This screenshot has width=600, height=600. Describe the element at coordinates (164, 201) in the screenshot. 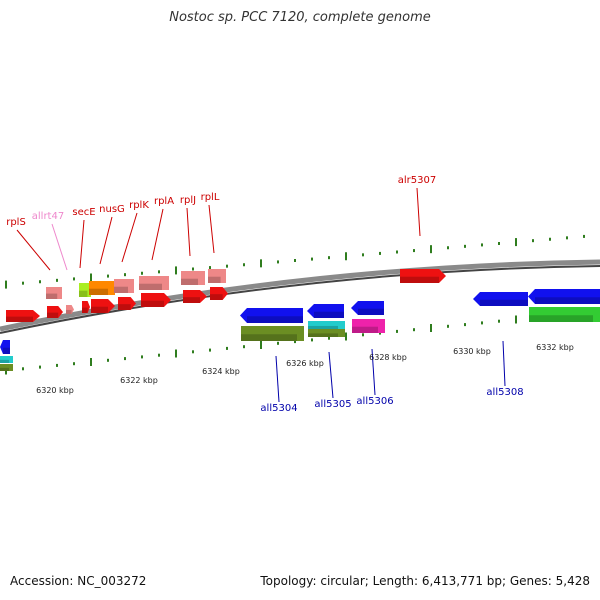

I see `gene-label-rplA: rplA` at that location.